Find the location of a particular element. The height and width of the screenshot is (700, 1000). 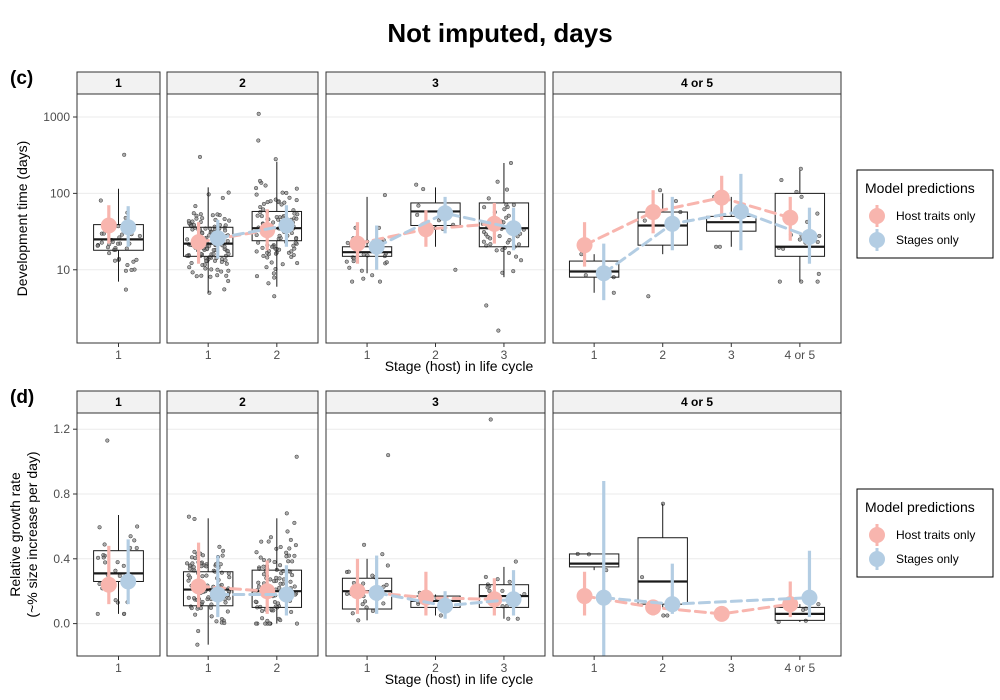

y-tick-label: 10 is located at coordinates (64, 270).